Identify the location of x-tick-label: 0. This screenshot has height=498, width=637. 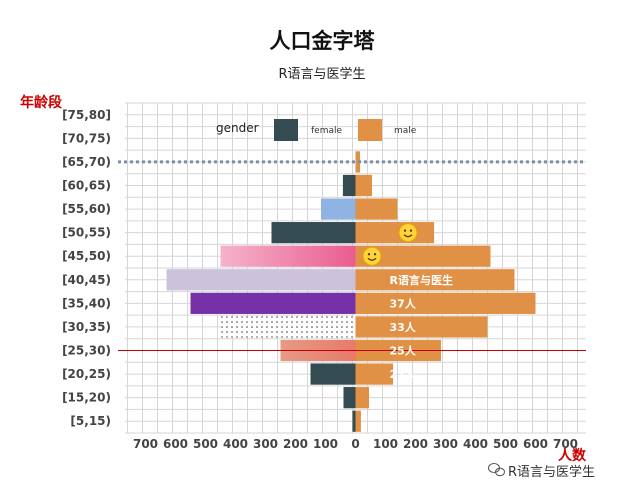
(355, 444).